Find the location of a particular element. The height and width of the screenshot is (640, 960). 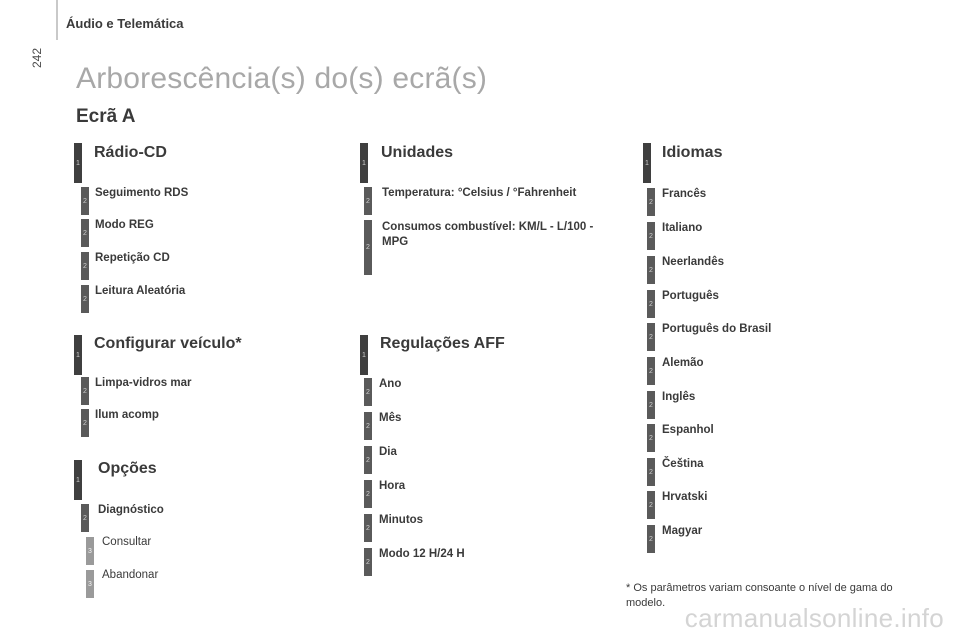

menu-item-portugues: Português is located at coordinates (690, 296).